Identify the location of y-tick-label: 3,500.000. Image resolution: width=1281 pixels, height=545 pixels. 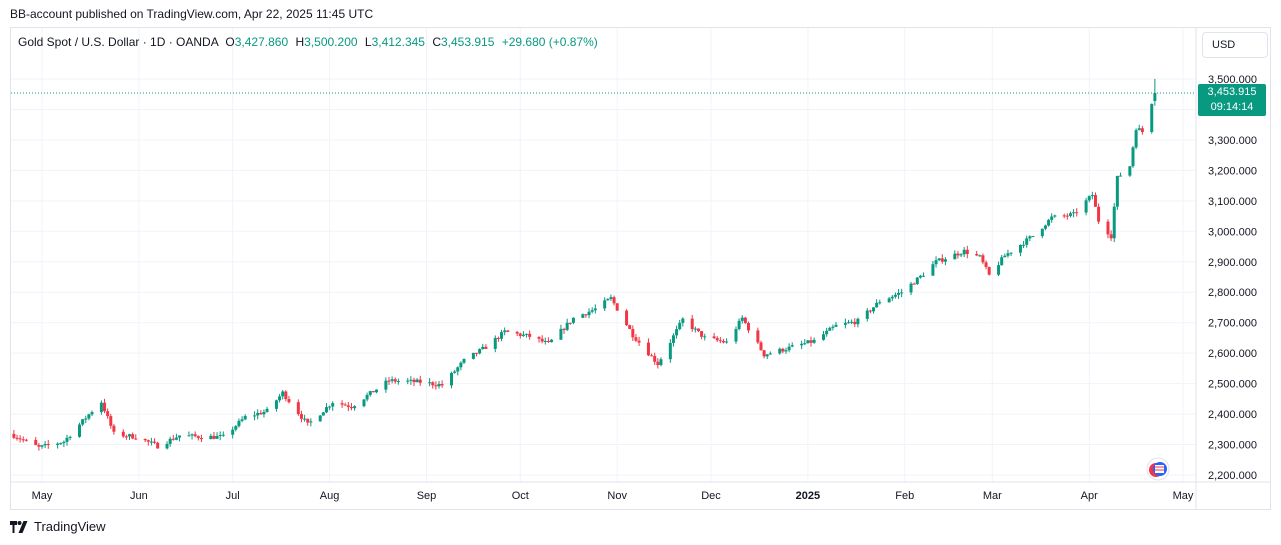
(1232, 80).